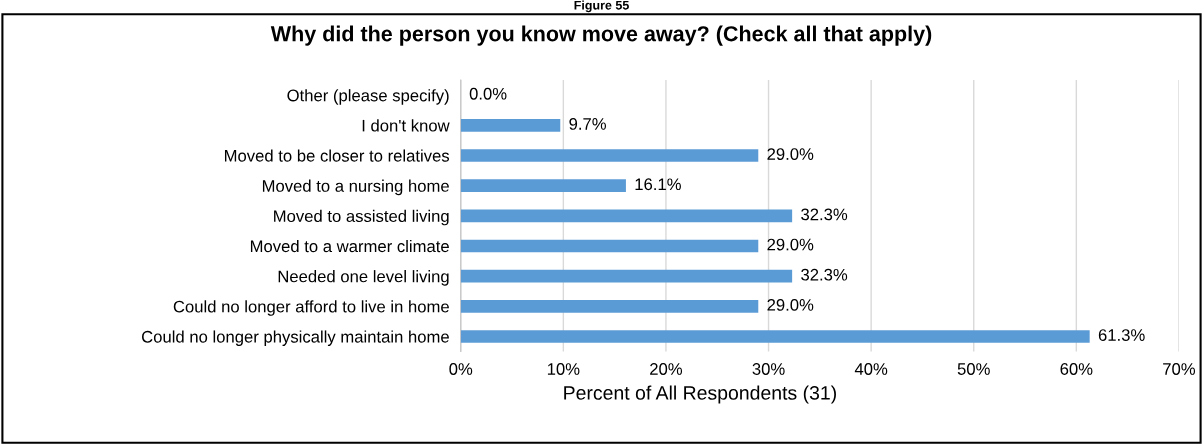 Image resolution: width=1203 pixels, height=445 pixels. What do you see at coordinates (666, 369) in the screenshot?
I see `x-tick-label: 20%` at bounding box center [666, 369].